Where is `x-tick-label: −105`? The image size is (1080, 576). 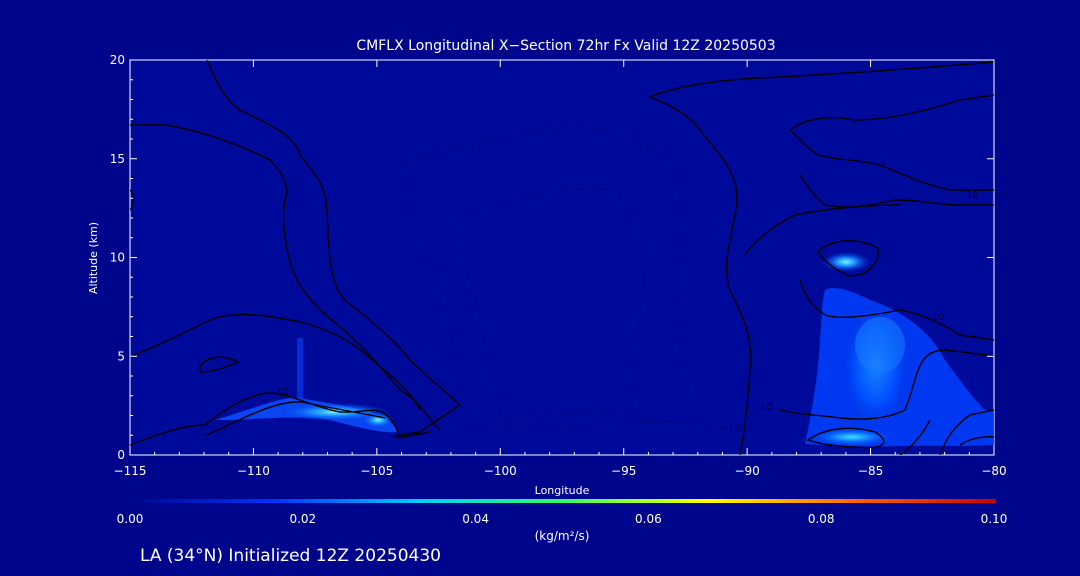
x-tick-label: −105 is located at coordinates (376, 471).